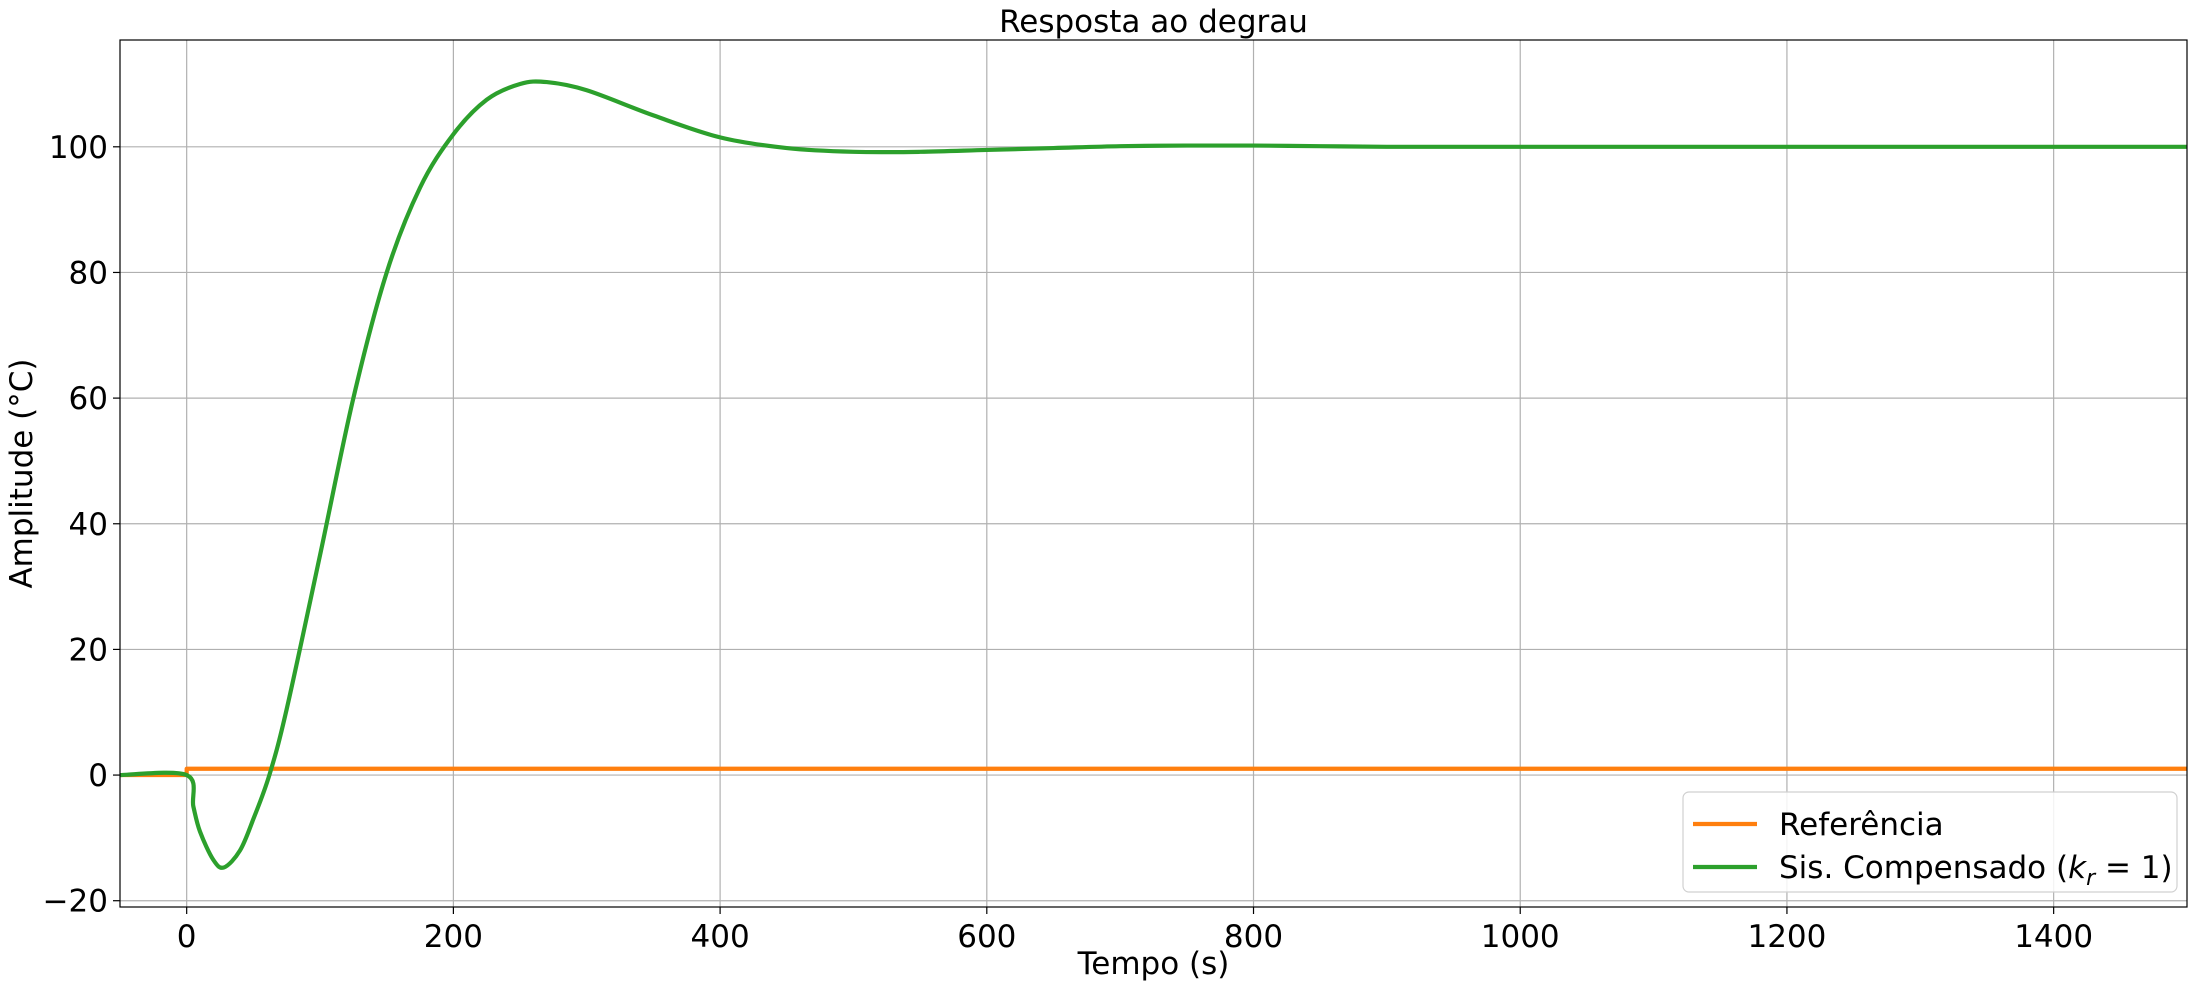 This screenshot has height=990, width=2195. Describe the element at coordinates (1153, 964) in the screenshot. I see `x-axis-label: Tempo (s)` at that location.